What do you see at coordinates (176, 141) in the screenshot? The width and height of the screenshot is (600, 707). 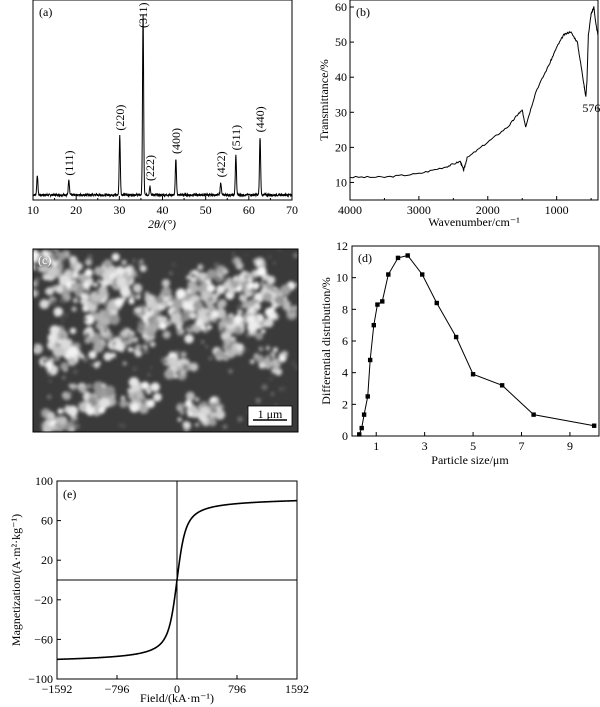 I see `xrd-peak-label: (400)` at bounding box center [176, 141].